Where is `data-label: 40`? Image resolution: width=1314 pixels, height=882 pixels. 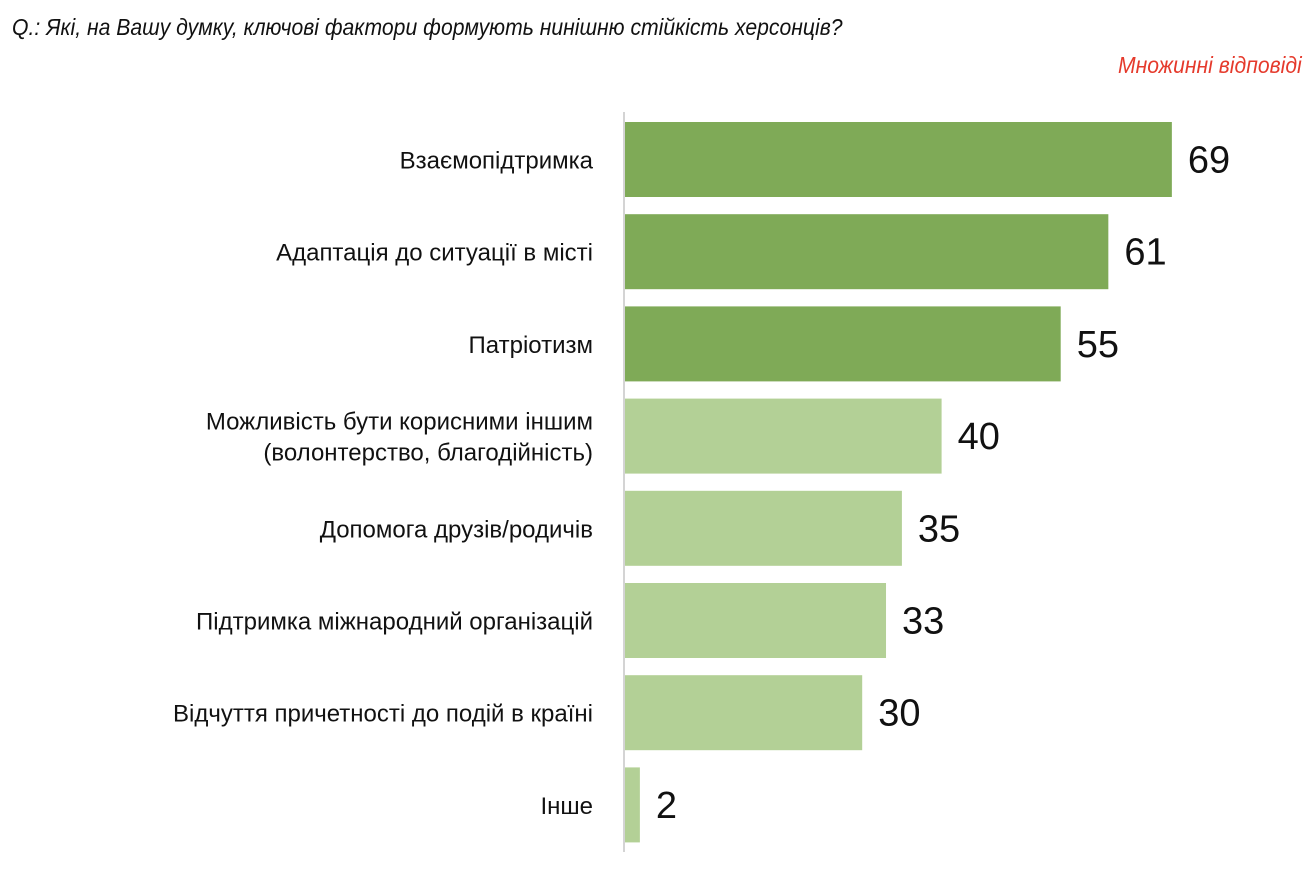
data-label: 40 is located at coordinates (979, 437).